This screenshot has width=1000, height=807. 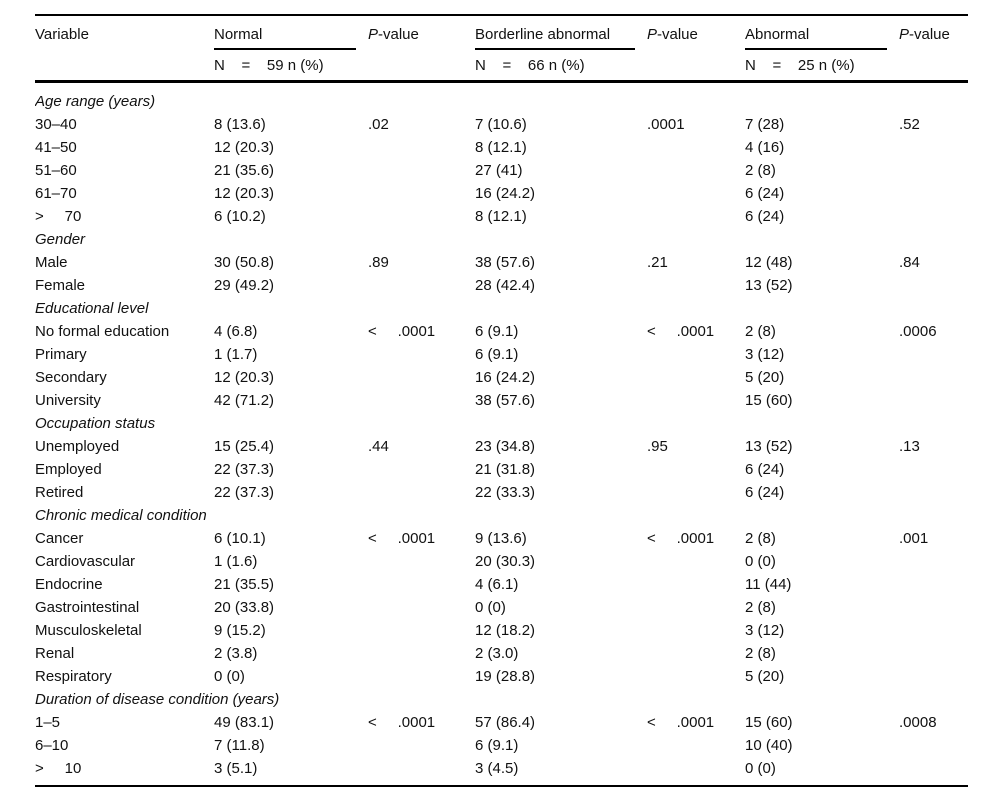 What do you see at coordinates (95, 423) in the screenshot?
I see `section-title: Occupation status` at bounding box center [95, 423].